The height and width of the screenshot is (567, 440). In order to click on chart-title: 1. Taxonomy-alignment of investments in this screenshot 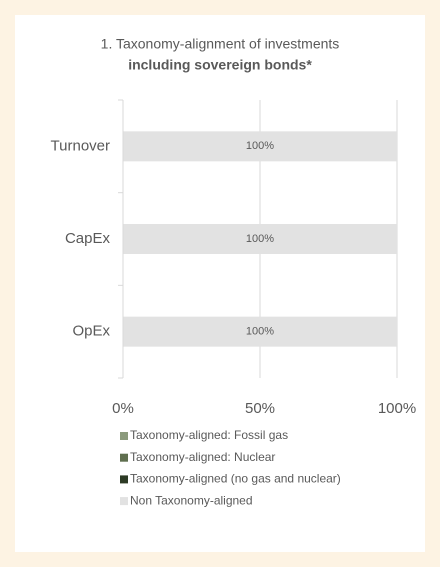, I will do `click(220, 44)`.